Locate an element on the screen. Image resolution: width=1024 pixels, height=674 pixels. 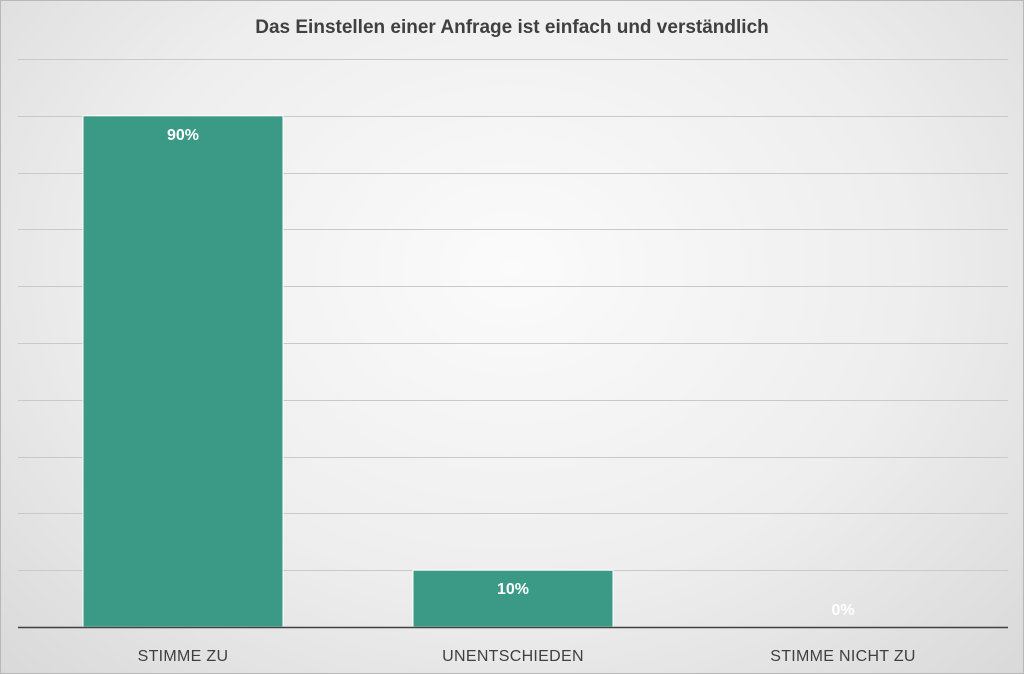
x-tick-labels: STIMME ZU UNENTSCHIEDEN STIMME NICHT ZU is located at coordinates (527, 656).